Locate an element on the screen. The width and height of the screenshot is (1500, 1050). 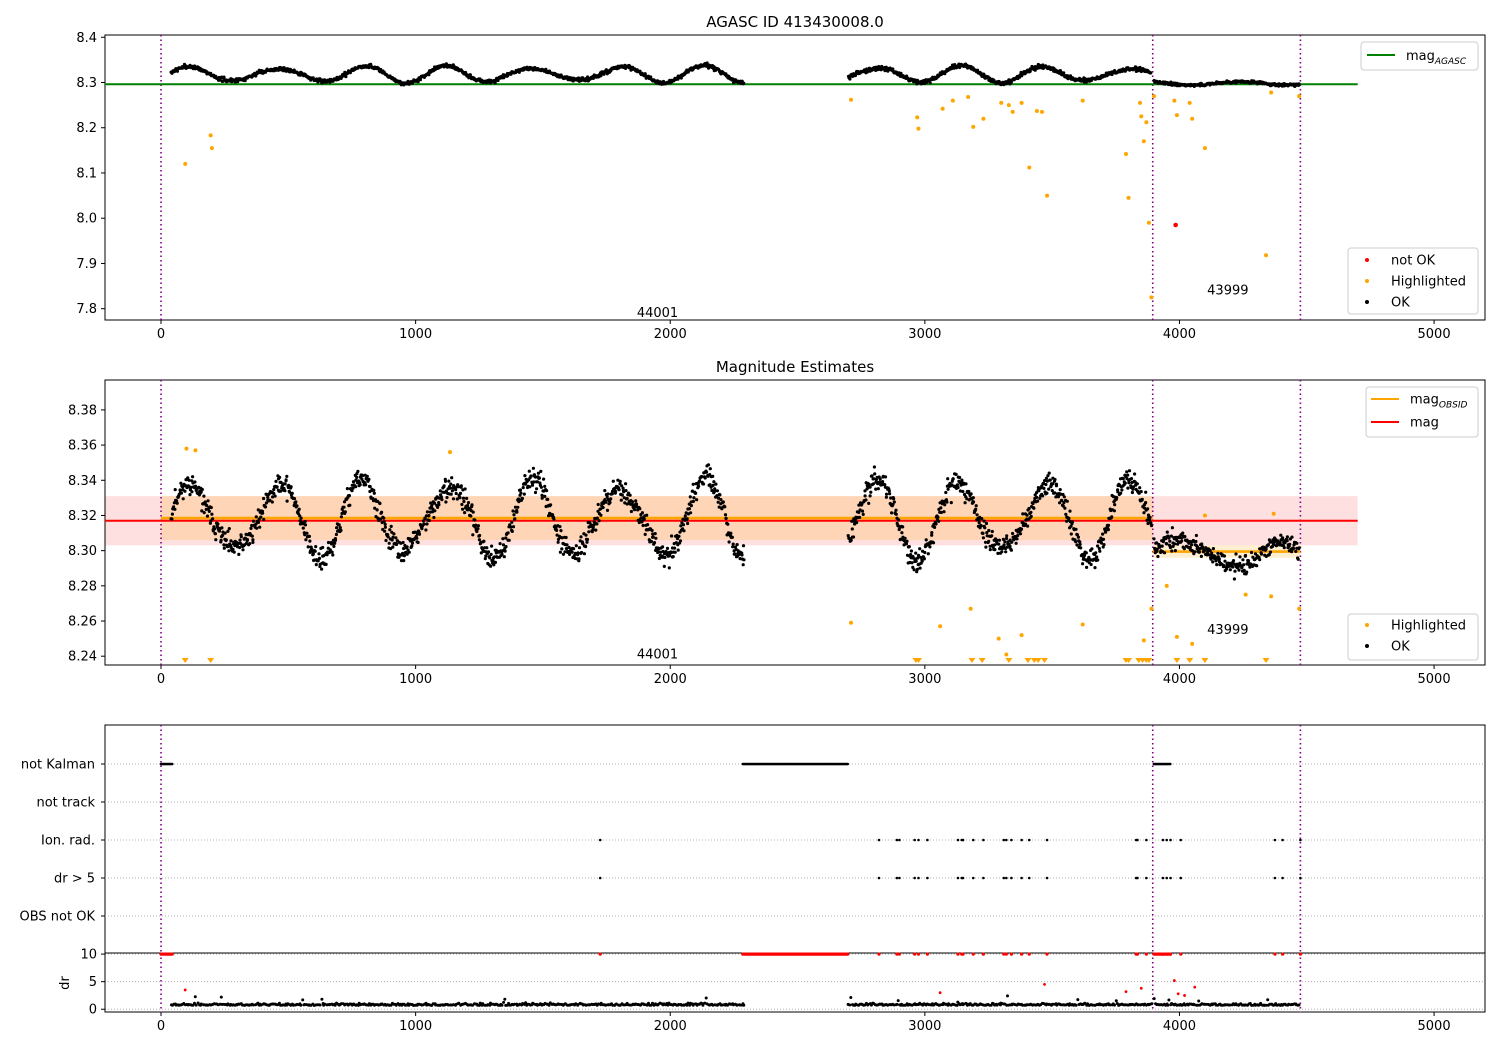
top-legend-label: Highlighted is located at coordinates (1428, 282).